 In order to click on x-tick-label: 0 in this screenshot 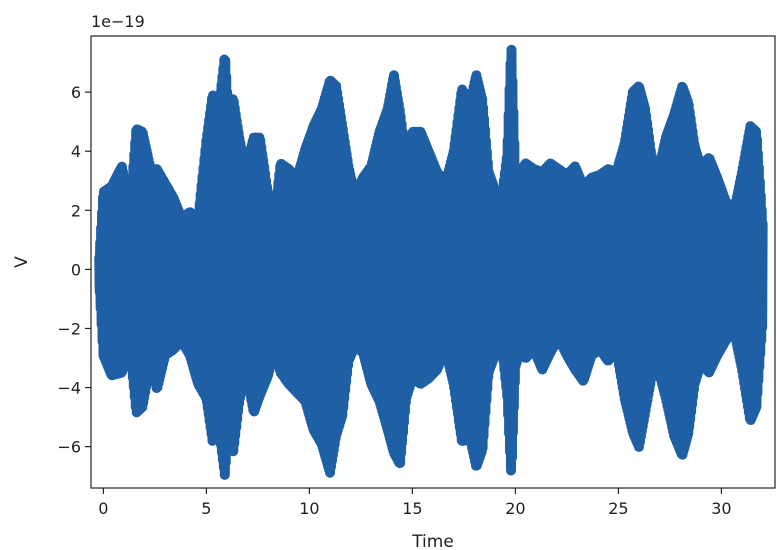, I will do `click(103, 508)`.